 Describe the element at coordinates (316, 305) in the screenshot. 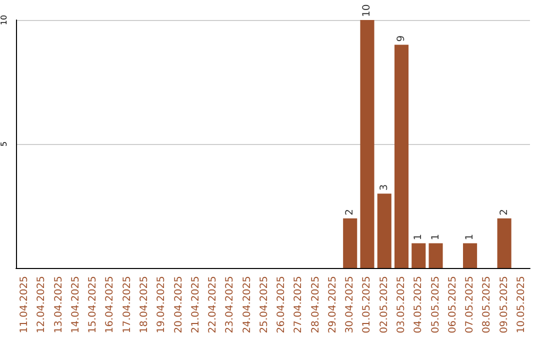

I see `x-tick-label: 28.04.2025` at that location.